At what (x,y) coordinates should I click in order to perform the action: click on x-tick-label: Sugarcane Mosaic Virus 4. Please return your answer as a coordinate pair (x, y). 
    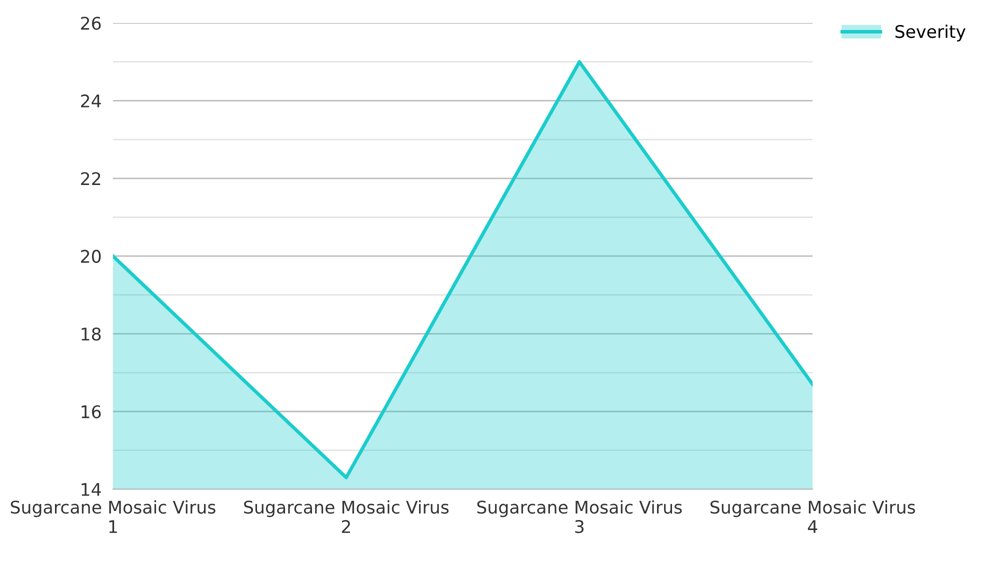
    Looking at the image, I should click on (813, 516).